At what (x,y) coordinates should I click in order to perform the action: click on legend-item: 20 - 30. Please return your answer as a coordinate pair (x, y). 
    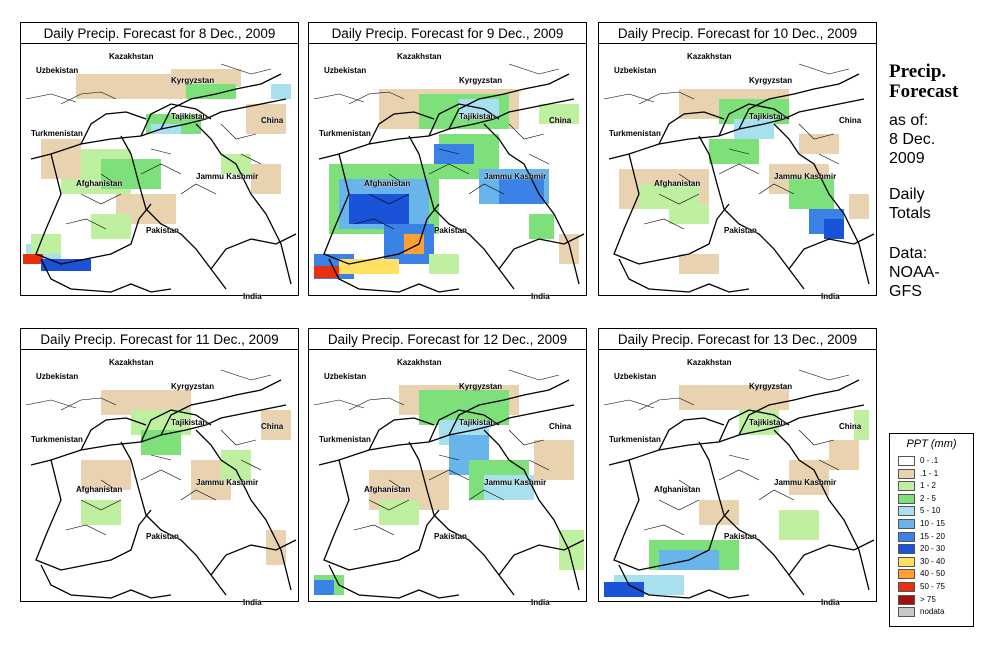
    Looking at the image, I should click on (934, 549).